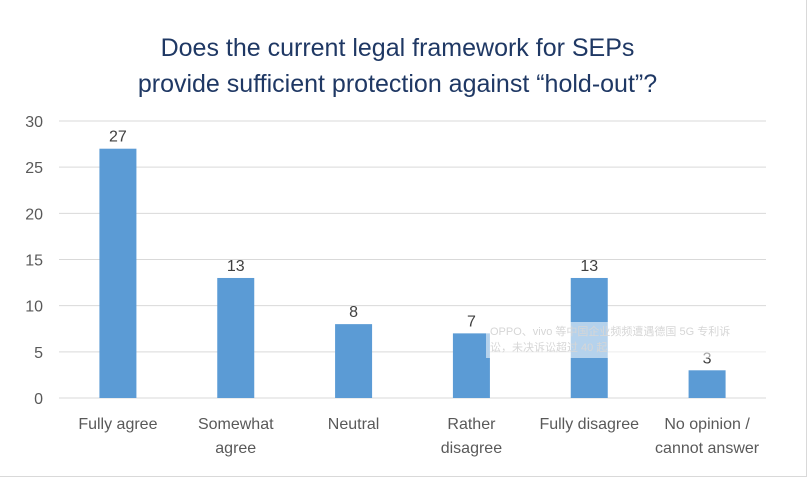  What do you see at coordinates (353, 312) in the screenshot?
I see `data-label: 8` at bounding box center [353, 312].